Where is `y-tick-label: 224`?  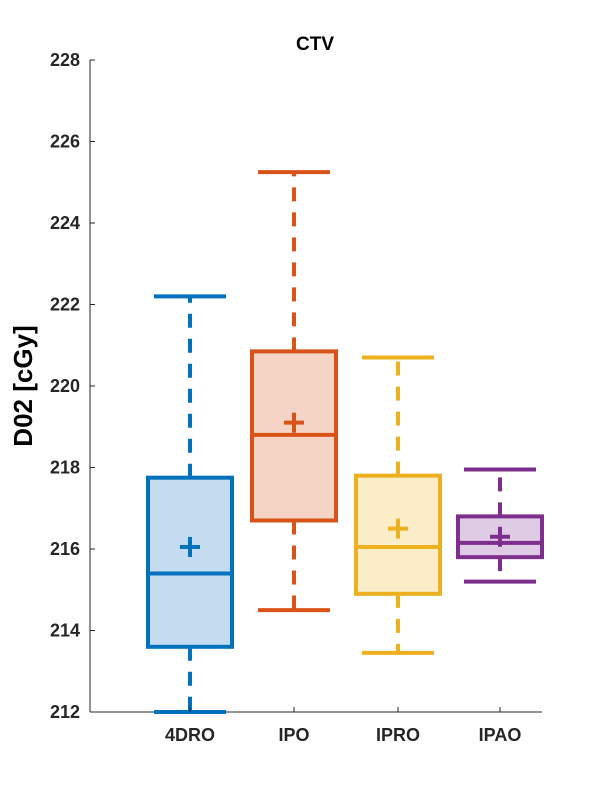
y-tick-label: 224 is located at coordinates (65, 223).